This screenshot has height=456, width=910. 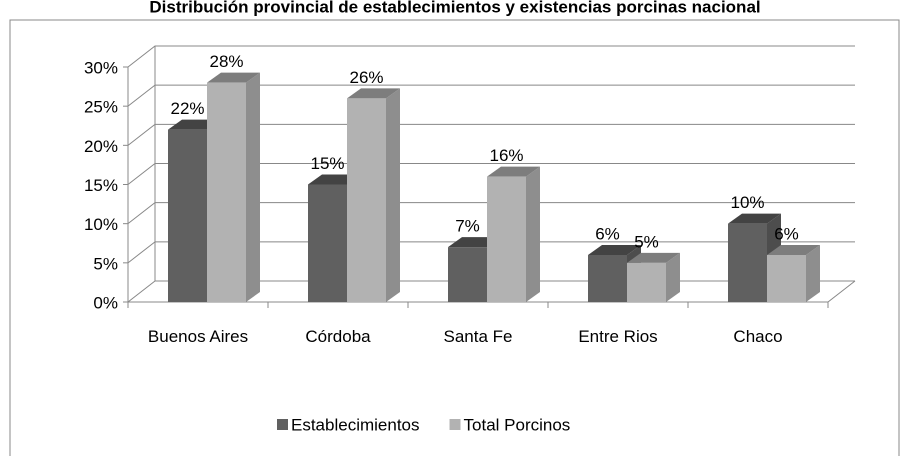 What do you see at coordinates (467, 226) in the screenshot?
I see `data-label: 7%` at bounding box center [467, 226].